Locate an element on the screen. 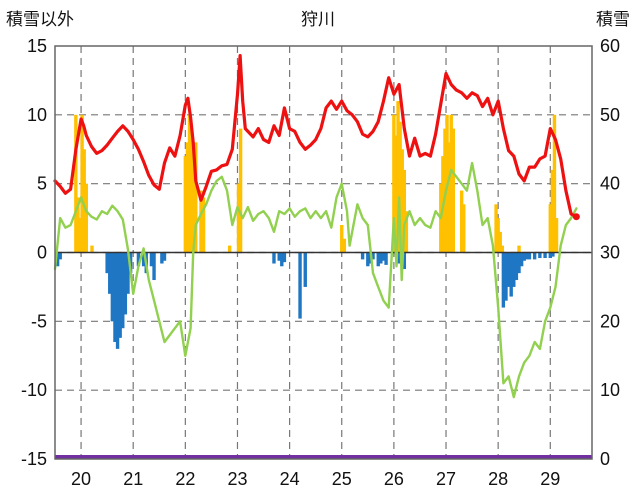 The width and height of the screenshot is (636, 501). x-tick-label: 24 is located at coordinates (290, 479).